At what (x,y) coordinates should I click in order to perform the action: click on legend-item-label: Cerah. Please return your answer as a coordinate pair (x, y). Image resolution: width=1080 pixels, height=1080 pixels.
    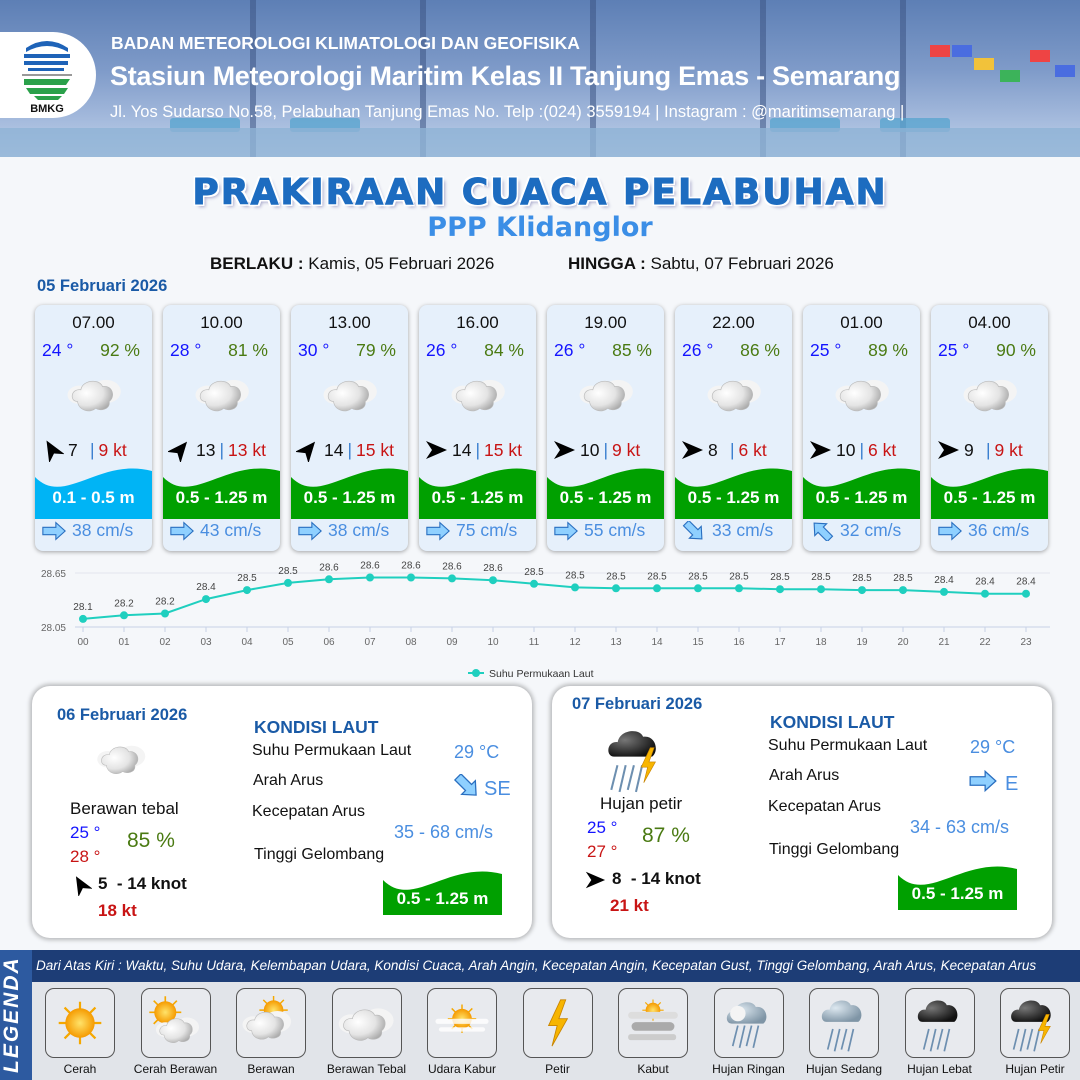
    Looking at the image, I should click on (80, 1069).